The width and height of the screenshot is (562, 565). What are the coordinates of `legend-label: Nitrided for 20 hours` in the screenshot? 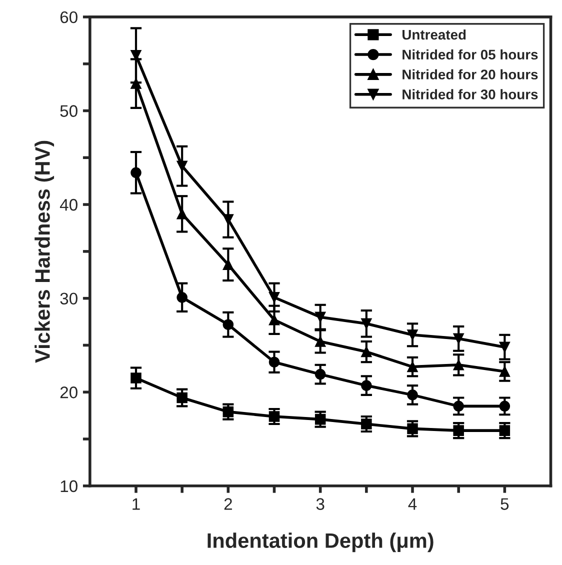 It's located at (470, 74).